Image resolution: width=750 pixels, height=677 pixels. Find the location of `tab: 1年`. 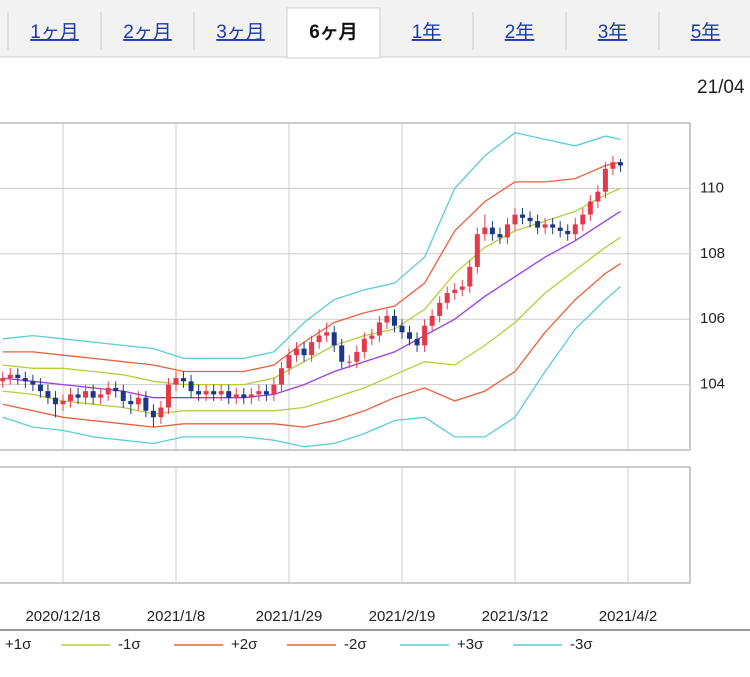

tab: 1年 is located at coordinates (427, 32).